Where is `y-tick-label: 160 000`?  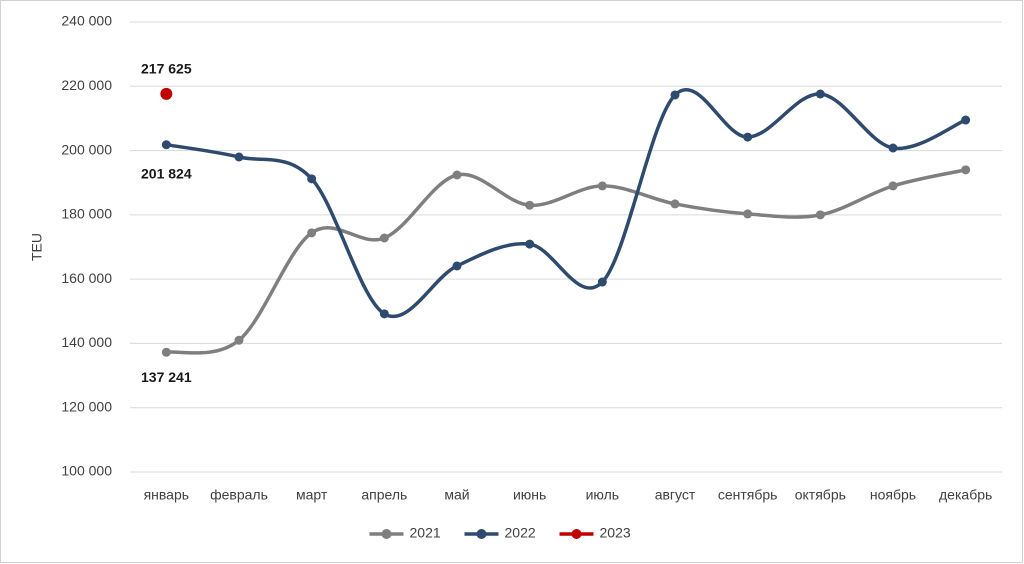
y-tick-label: 160 000 is located at coordinates (86, 278).